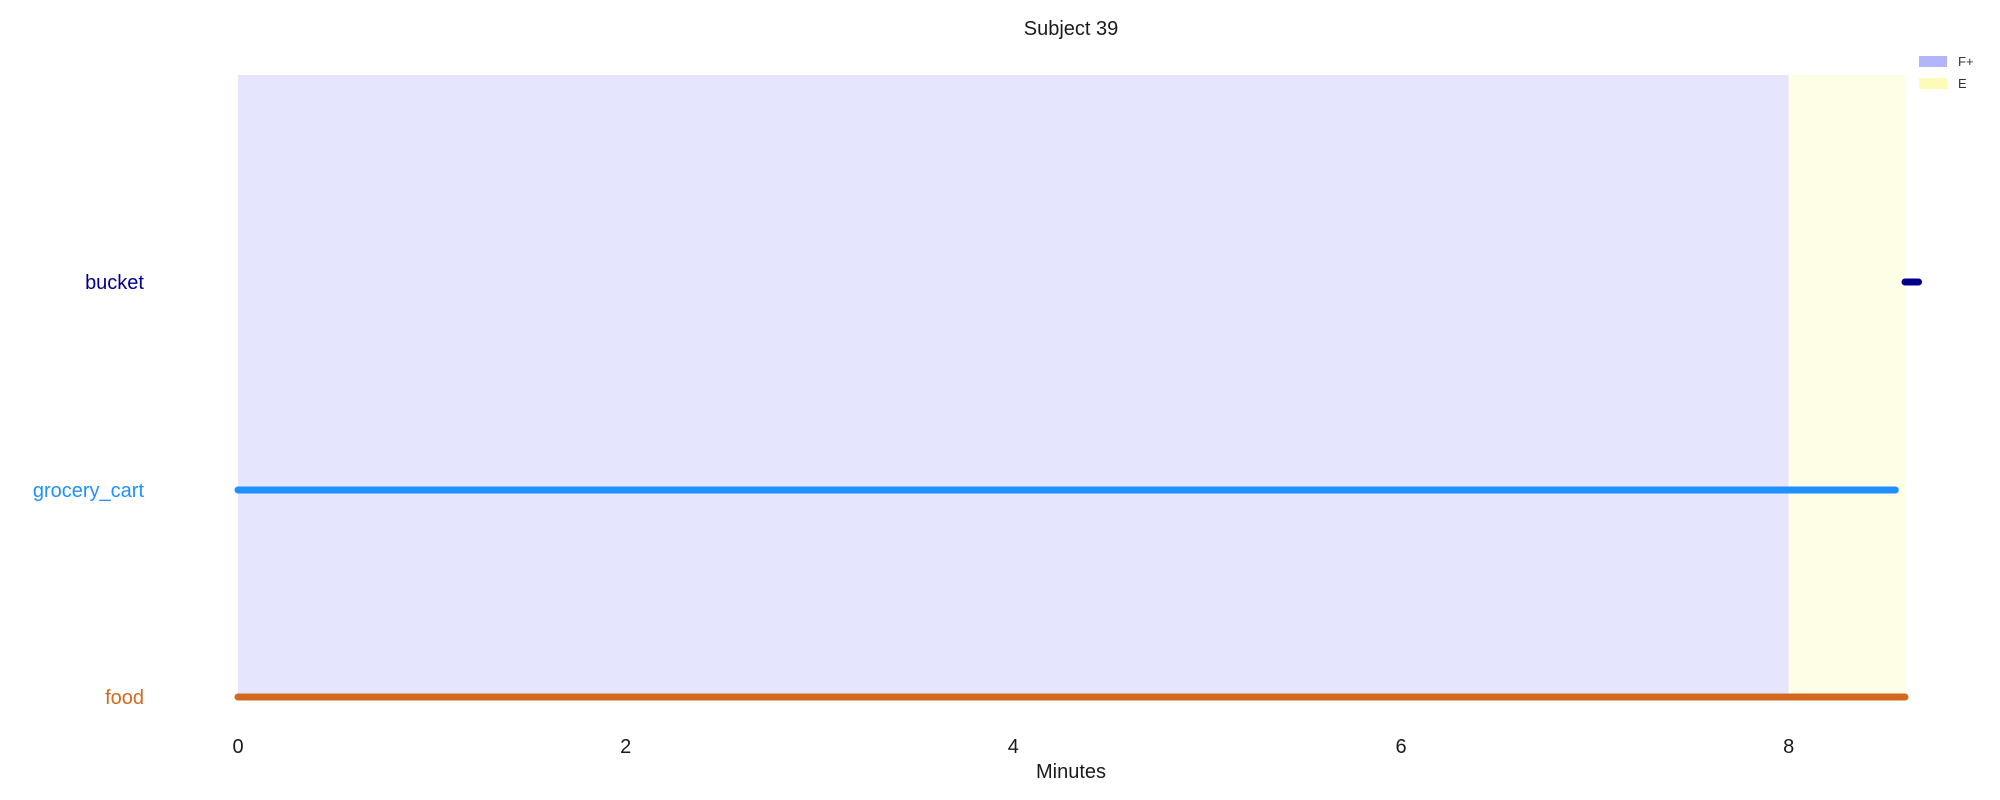 The image size is (2000, 800). I want to click on row-label-0: bucket, so click(114, 283).